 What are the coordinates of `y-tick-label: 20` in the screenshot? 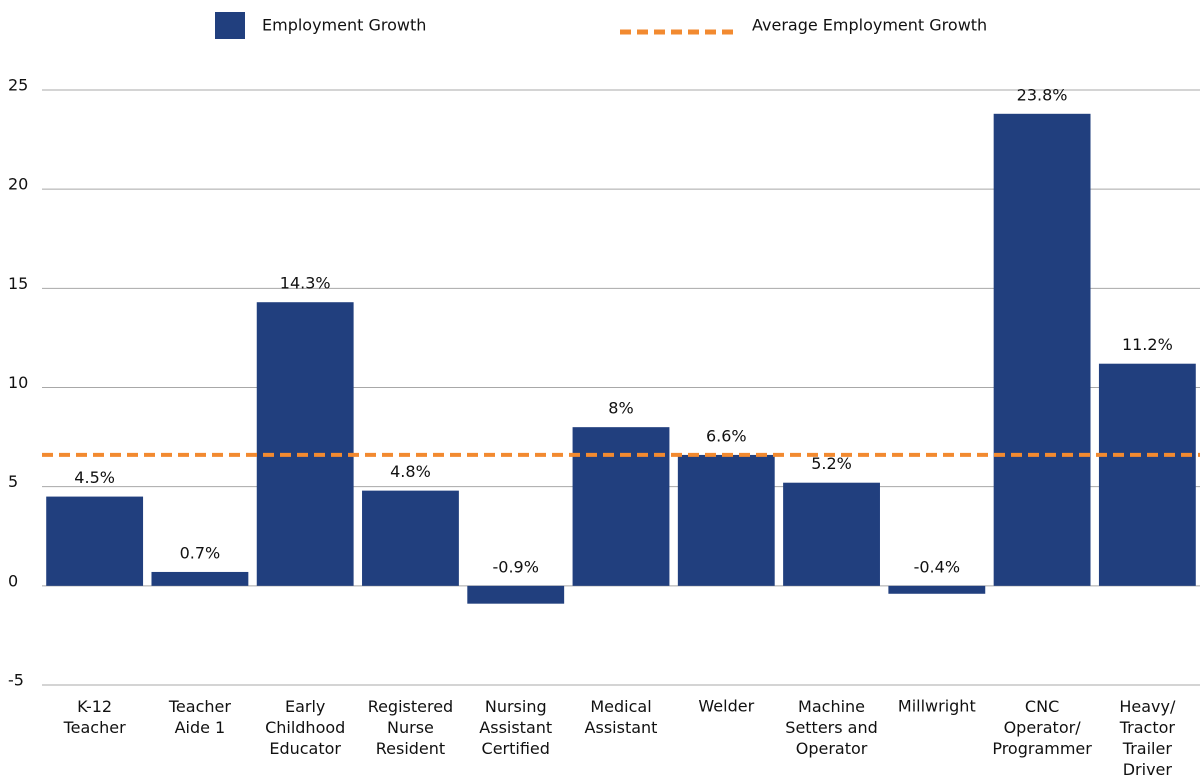 It's located at (18, 184).